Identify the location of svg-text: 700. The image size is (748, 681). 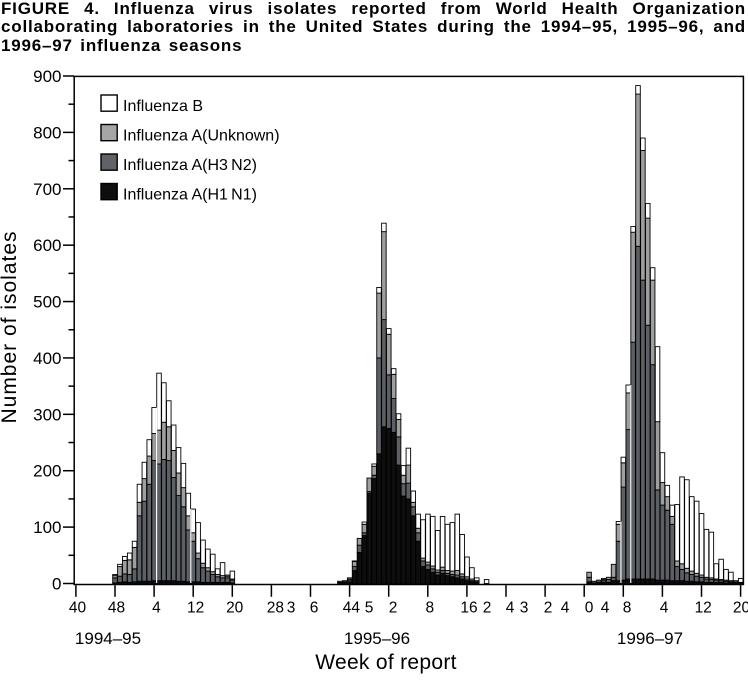
(47, 189).